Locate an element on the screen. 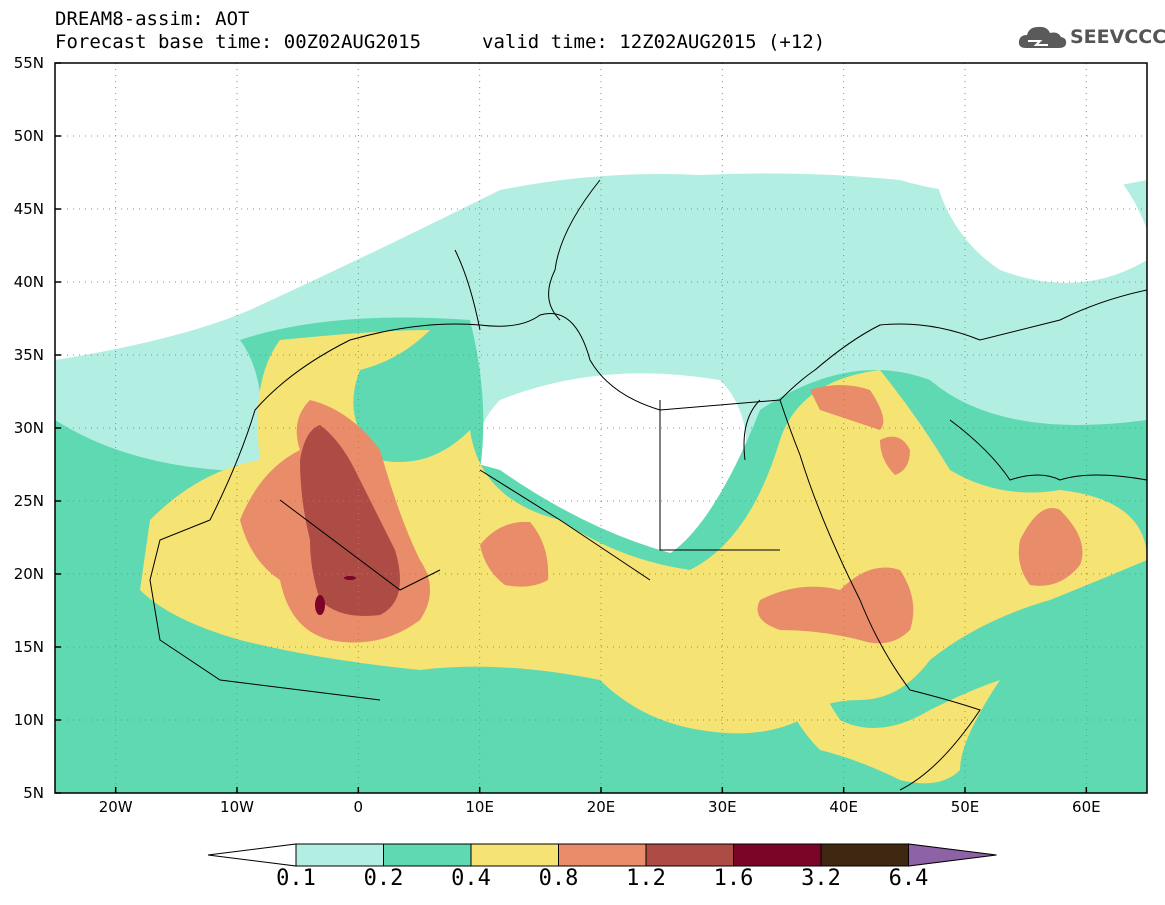 The image size is (1165, 905). x-tick-label: 30E is located at coordinates (722, 807).